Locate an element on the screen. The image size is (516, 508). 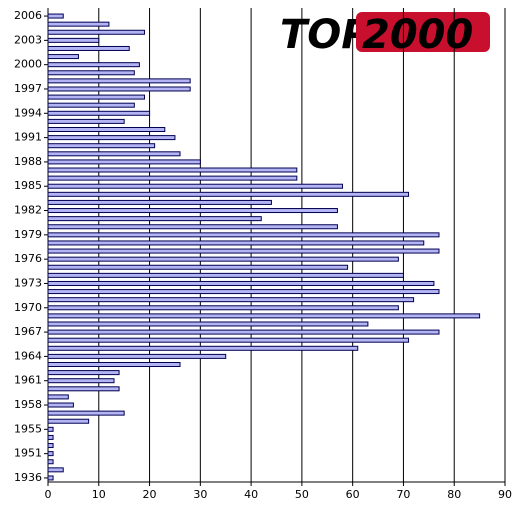
y-tick-label: 1988 is located at coordinates (28, 161).